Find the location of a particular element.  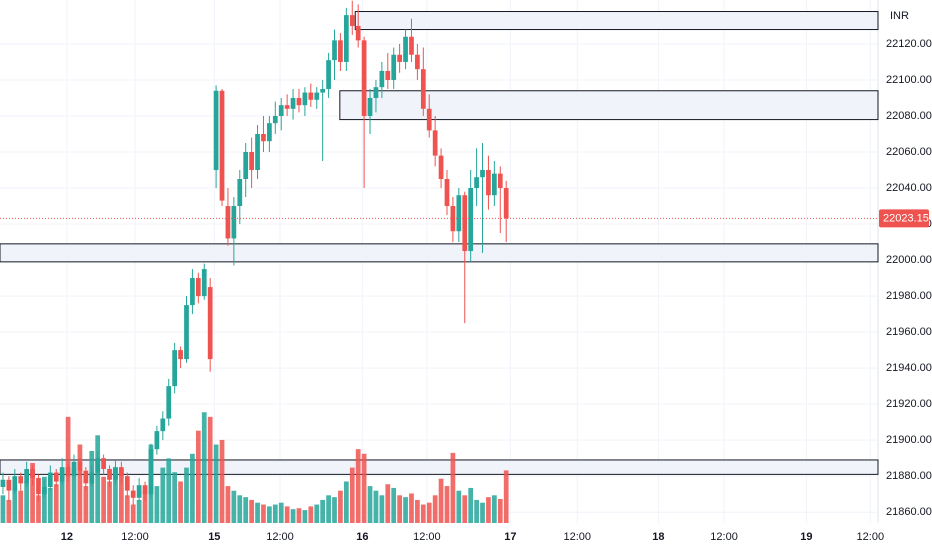

y-tick-label: 21900.00 is located at coordinates (909, 440).